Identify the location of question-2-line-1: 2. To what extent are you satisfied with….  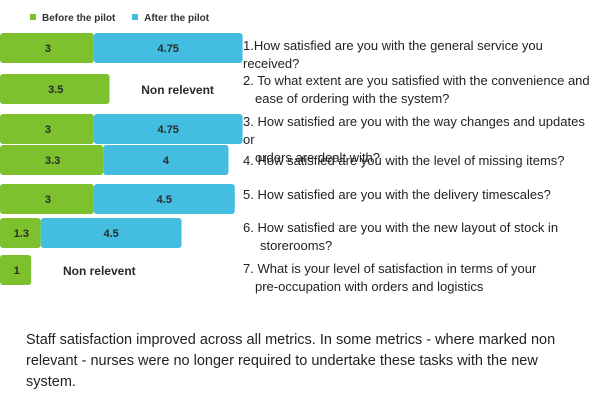
(416, 80).